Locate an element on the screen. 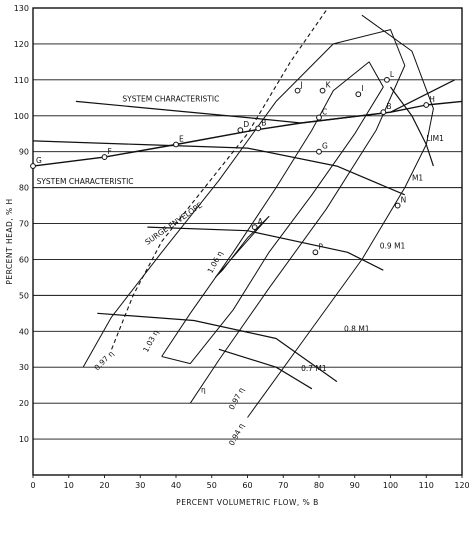 The width and height of the screenshot is (474, 533). data-point-label: I is located at coordinates (362, 88).